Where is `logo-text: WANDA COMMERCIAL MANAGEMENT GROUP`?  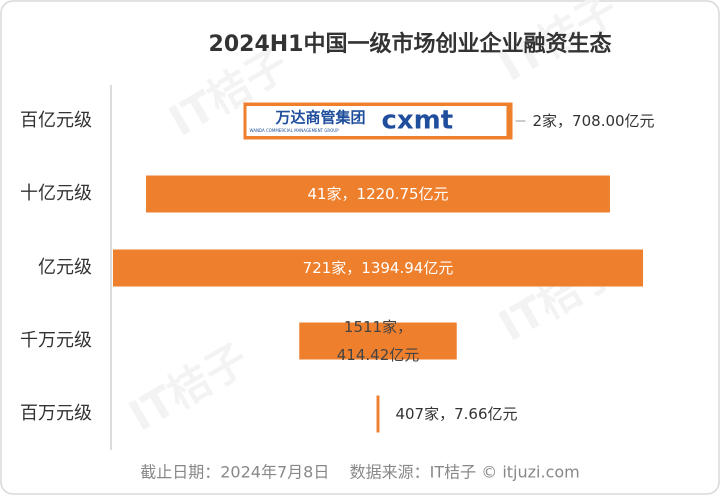 logo-text: WANDA COMMERCIAL MANAGEMENT GROUP is located at coordinates (294, 130).